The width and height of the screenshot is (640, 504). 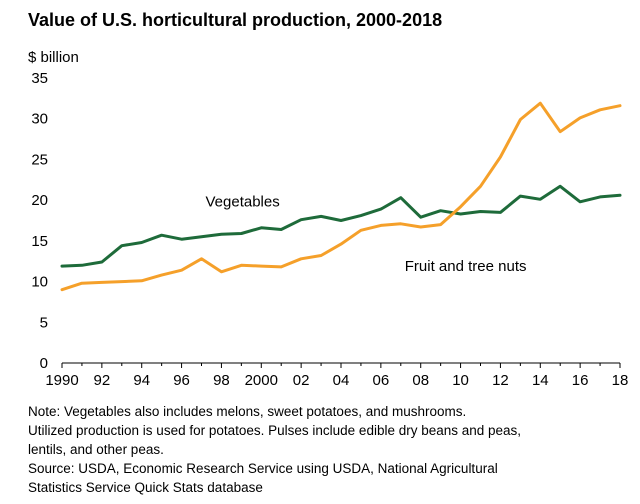 What do you see at coordinates (145, 487) in the screenshot?
I see `source-line: Statistics Service Quick Stats database` at bounding box center [145, 487].